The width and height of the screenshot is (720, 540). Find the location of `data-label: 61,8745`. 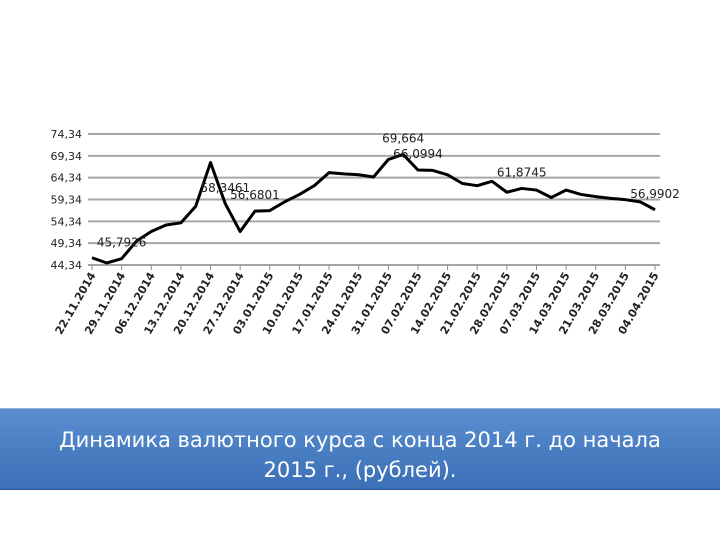

data-label: 61,8745 is located at coordinates (522, 172).